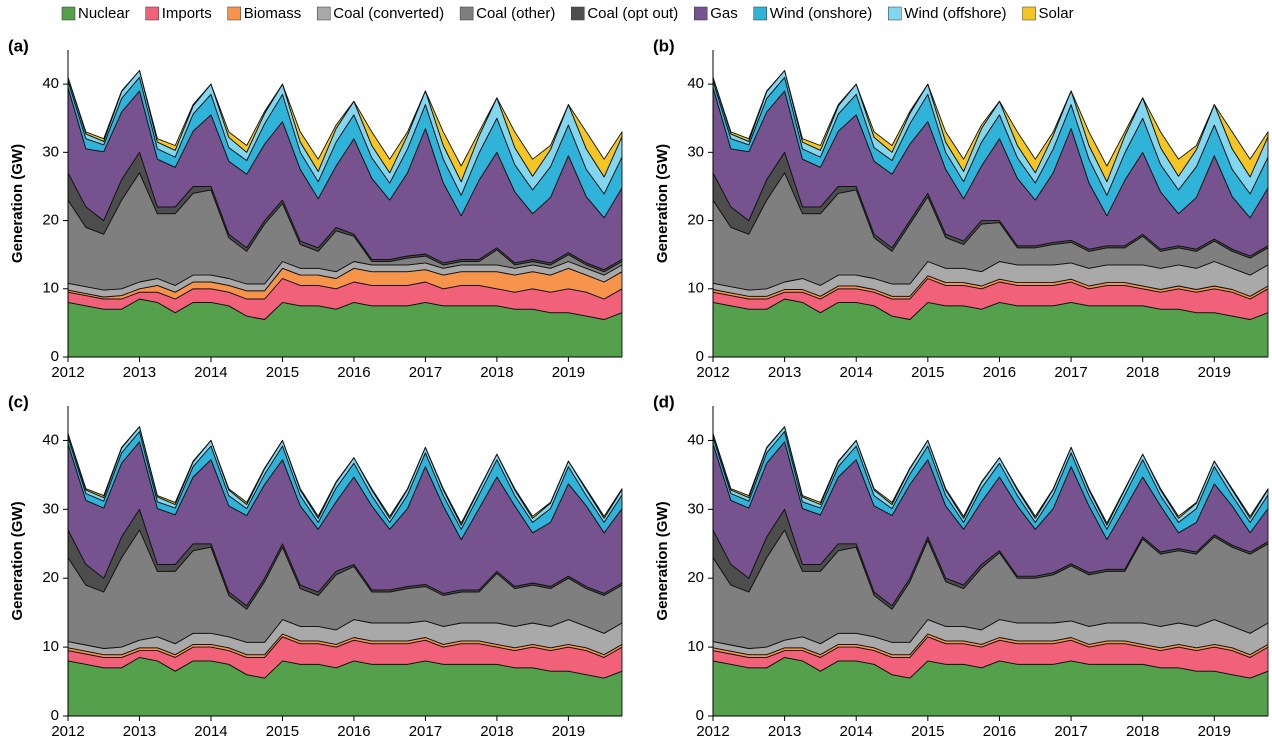 The width and height of the screenshot is (1272, 747). Describe the element at coordinates (388, 13) in the screenshot. I see `legend-label: Coal (converted)` at that location.